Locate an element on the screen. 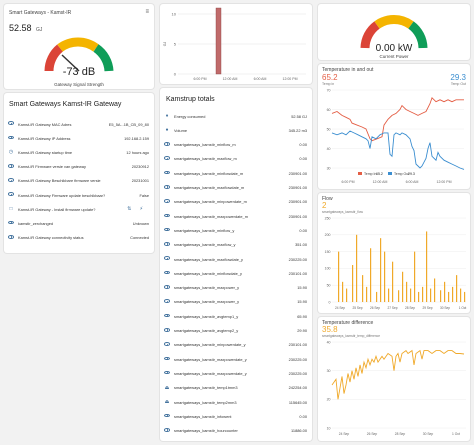 The image size is (474, 445). totals_card-row-label: smartgateways_kamstir_avgtemp1_y is located at coordinates (206, 316).